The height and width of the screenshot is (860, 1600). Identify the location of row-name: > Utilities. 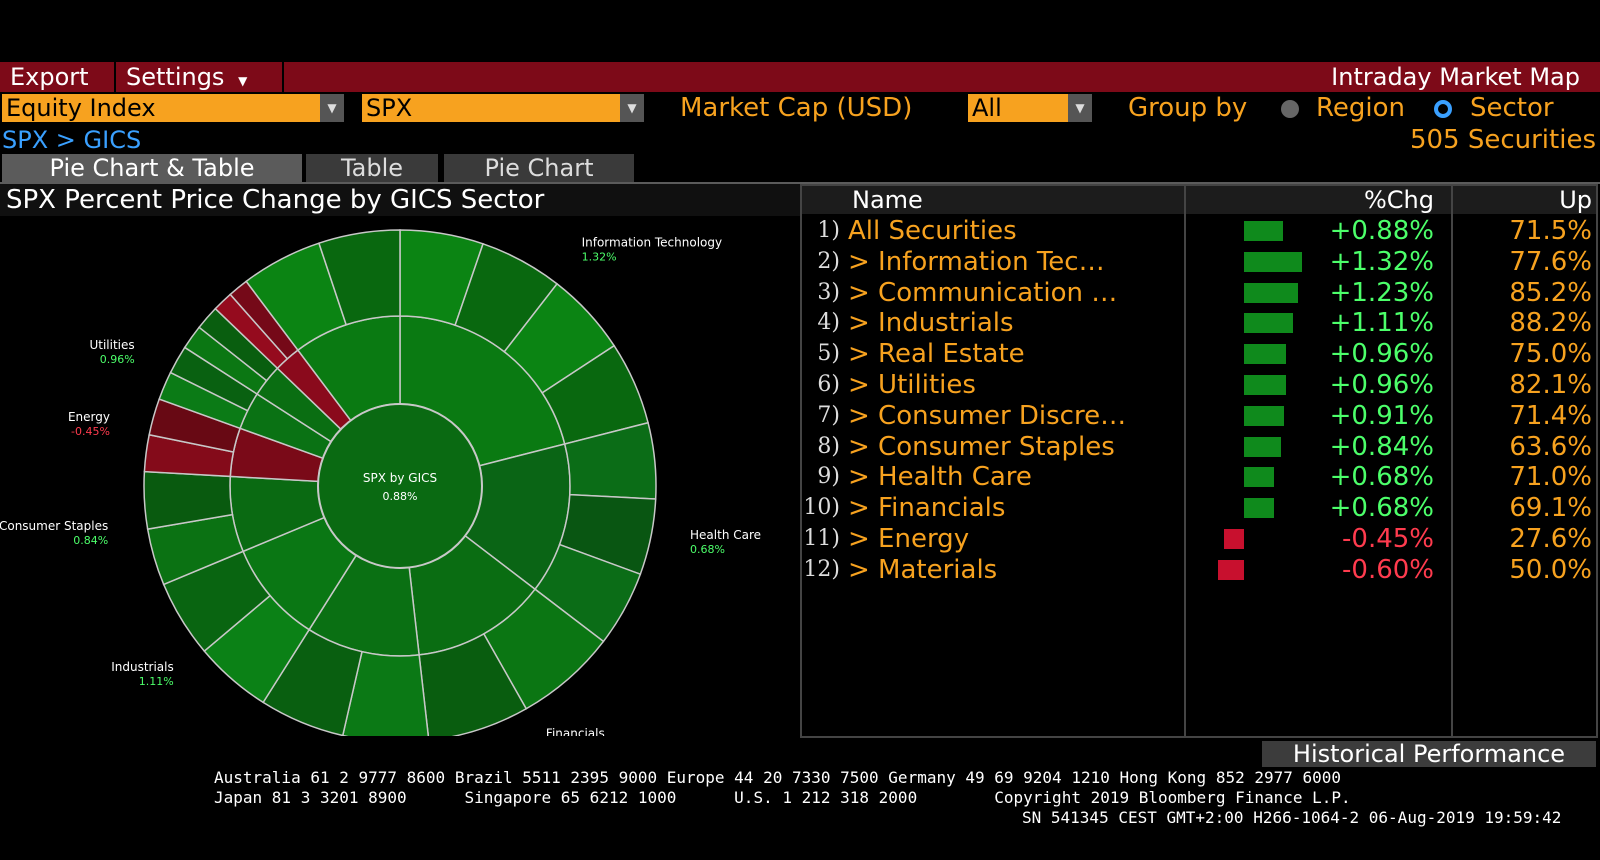
(912, 385).